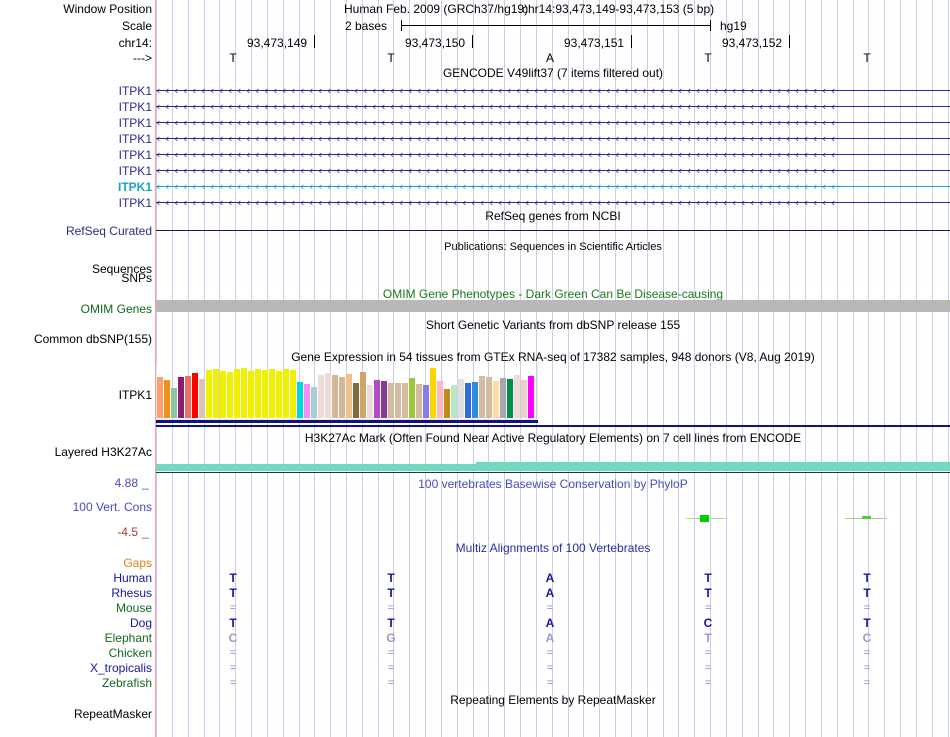 The width and height of the screenshot is (950, 737). Describe the element at coordinates (140, 623) in the screenshot. I see `multiz-species-label: Dog` at that location.